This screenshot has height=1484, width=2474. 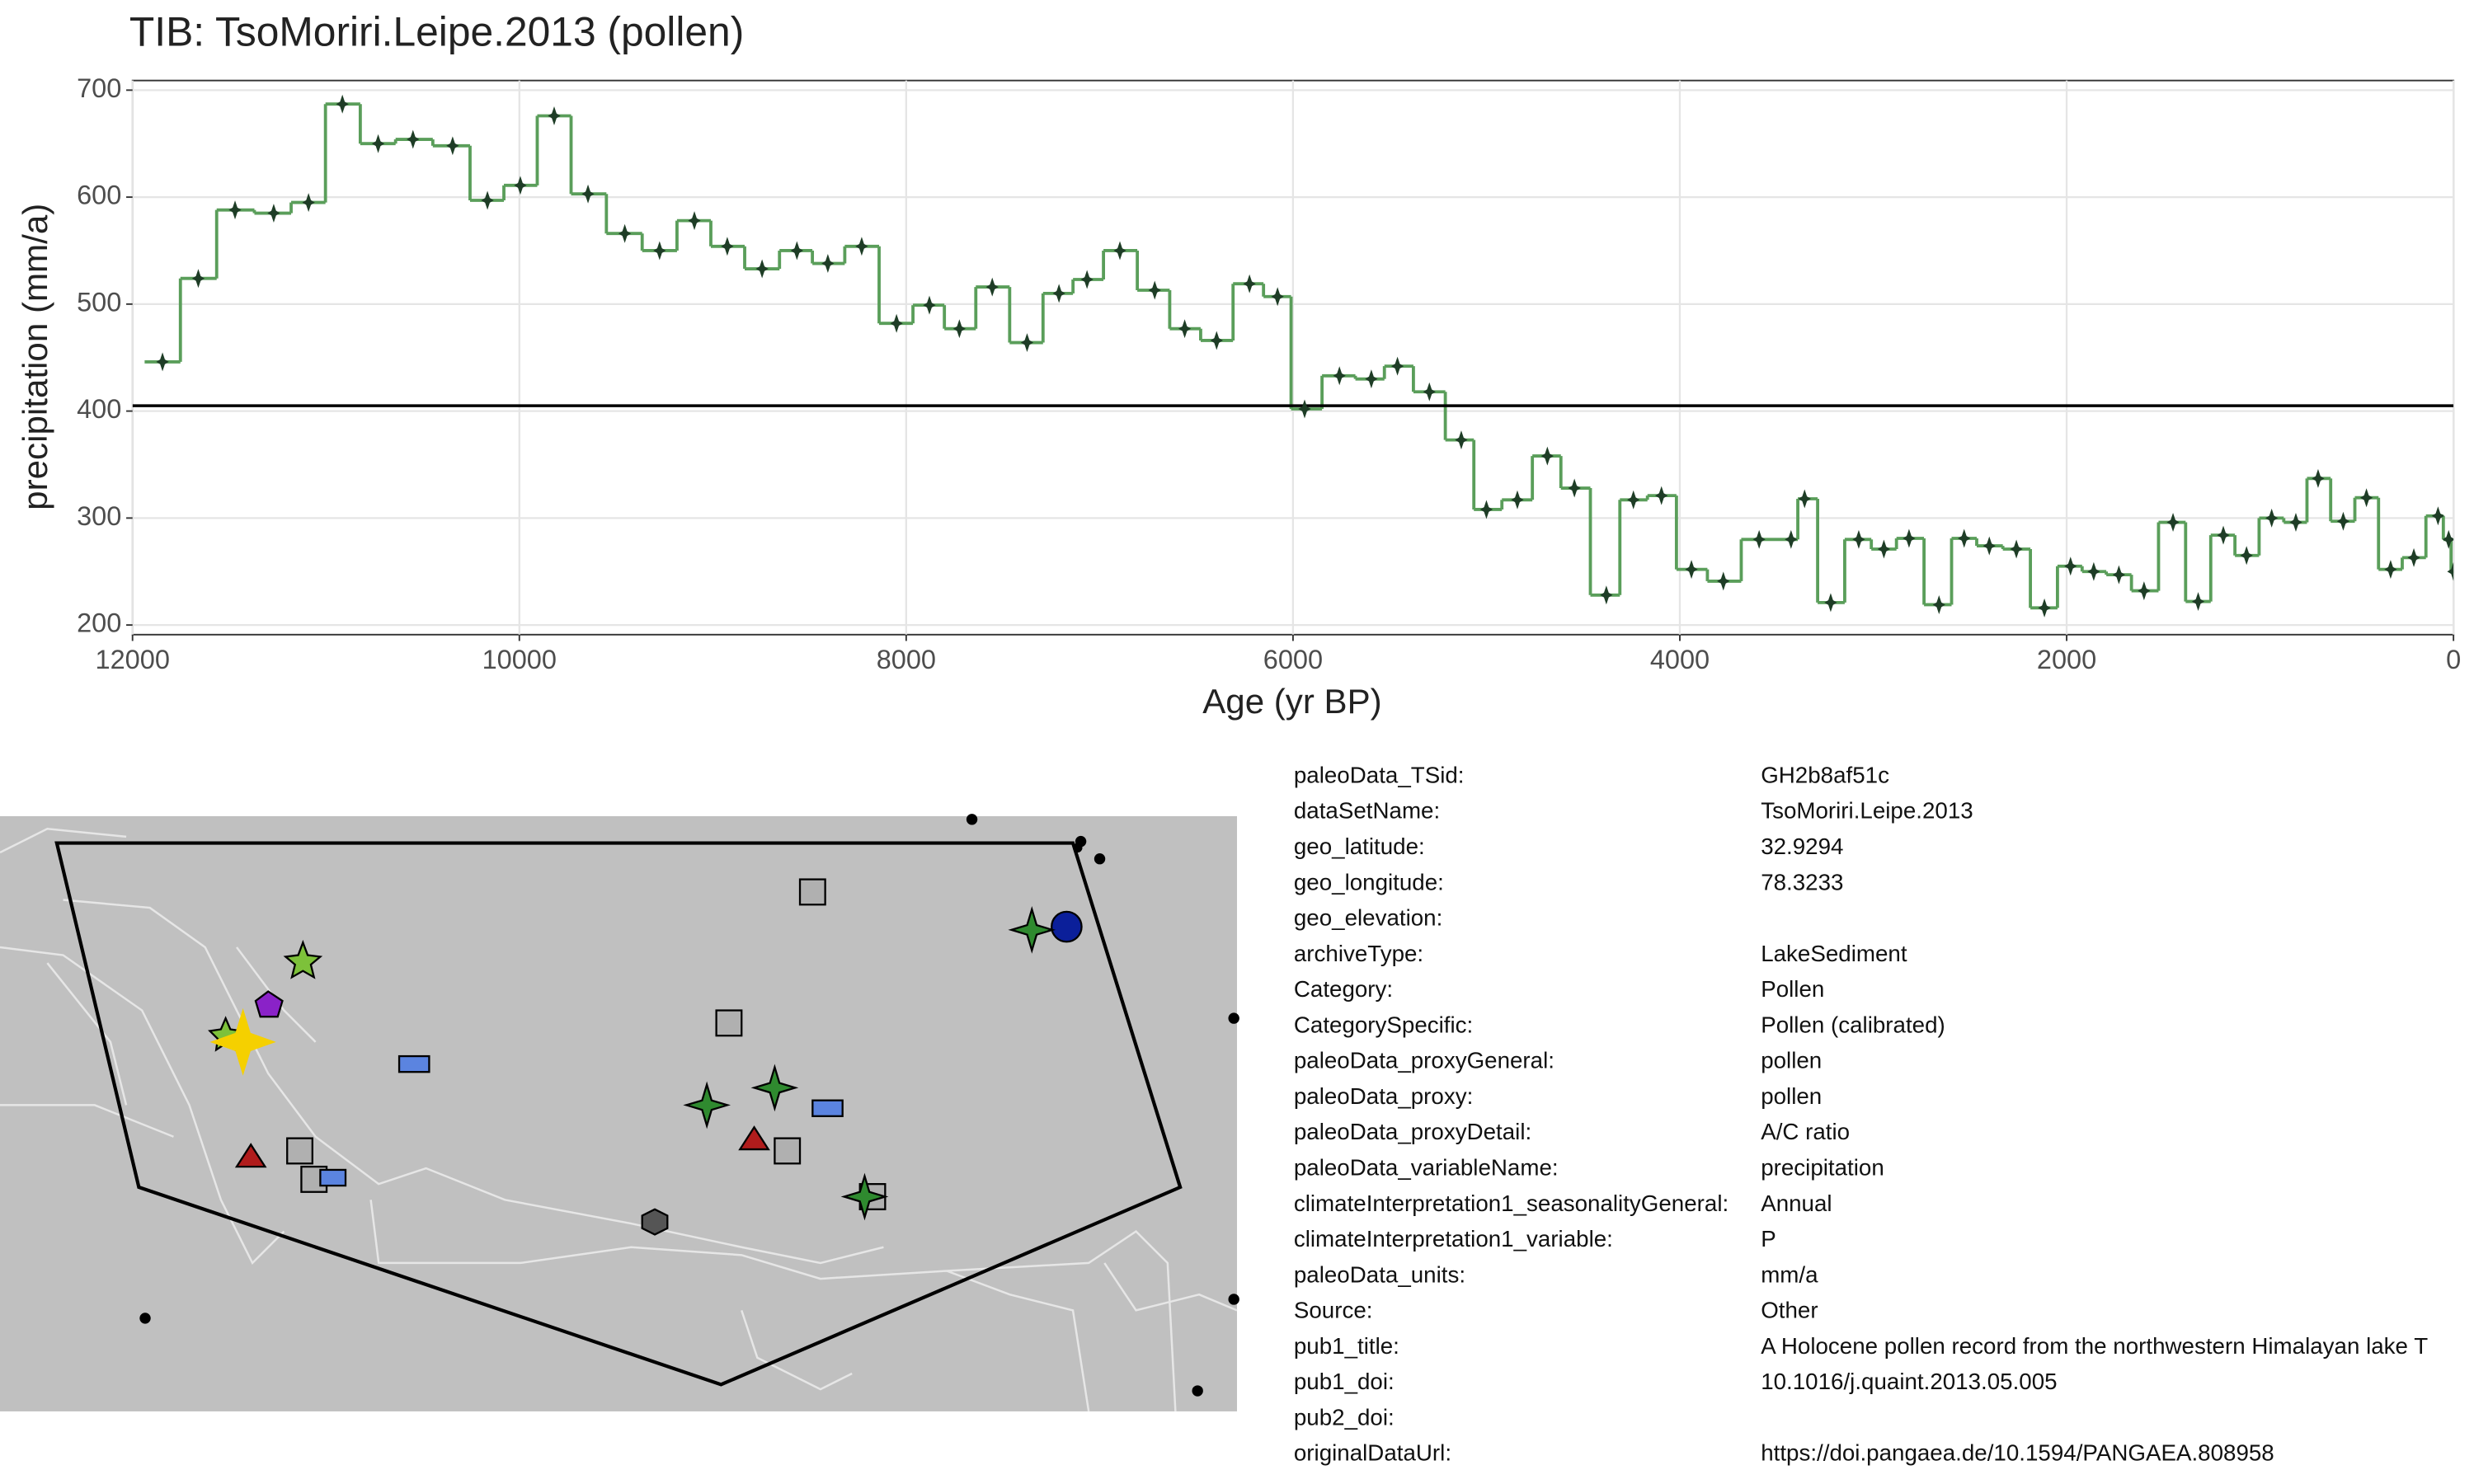 What do you see at coordinates (1834, 953) in the screenshot?
I see `meta-value: LakeSediment` at bounding box center [1834, 953].